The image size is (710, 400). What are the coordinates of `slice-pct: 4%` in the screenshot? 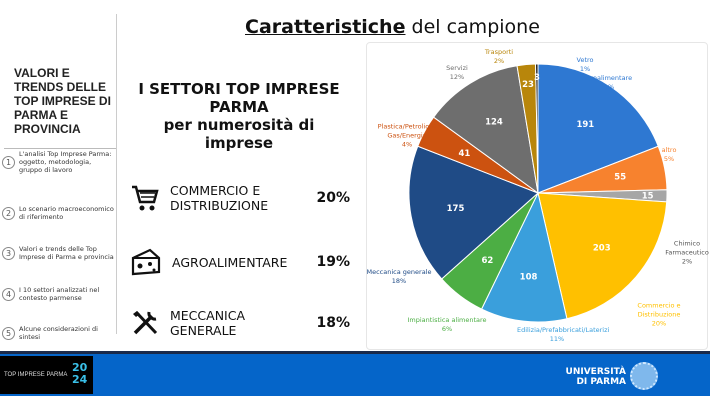 It's located at (407, 144).